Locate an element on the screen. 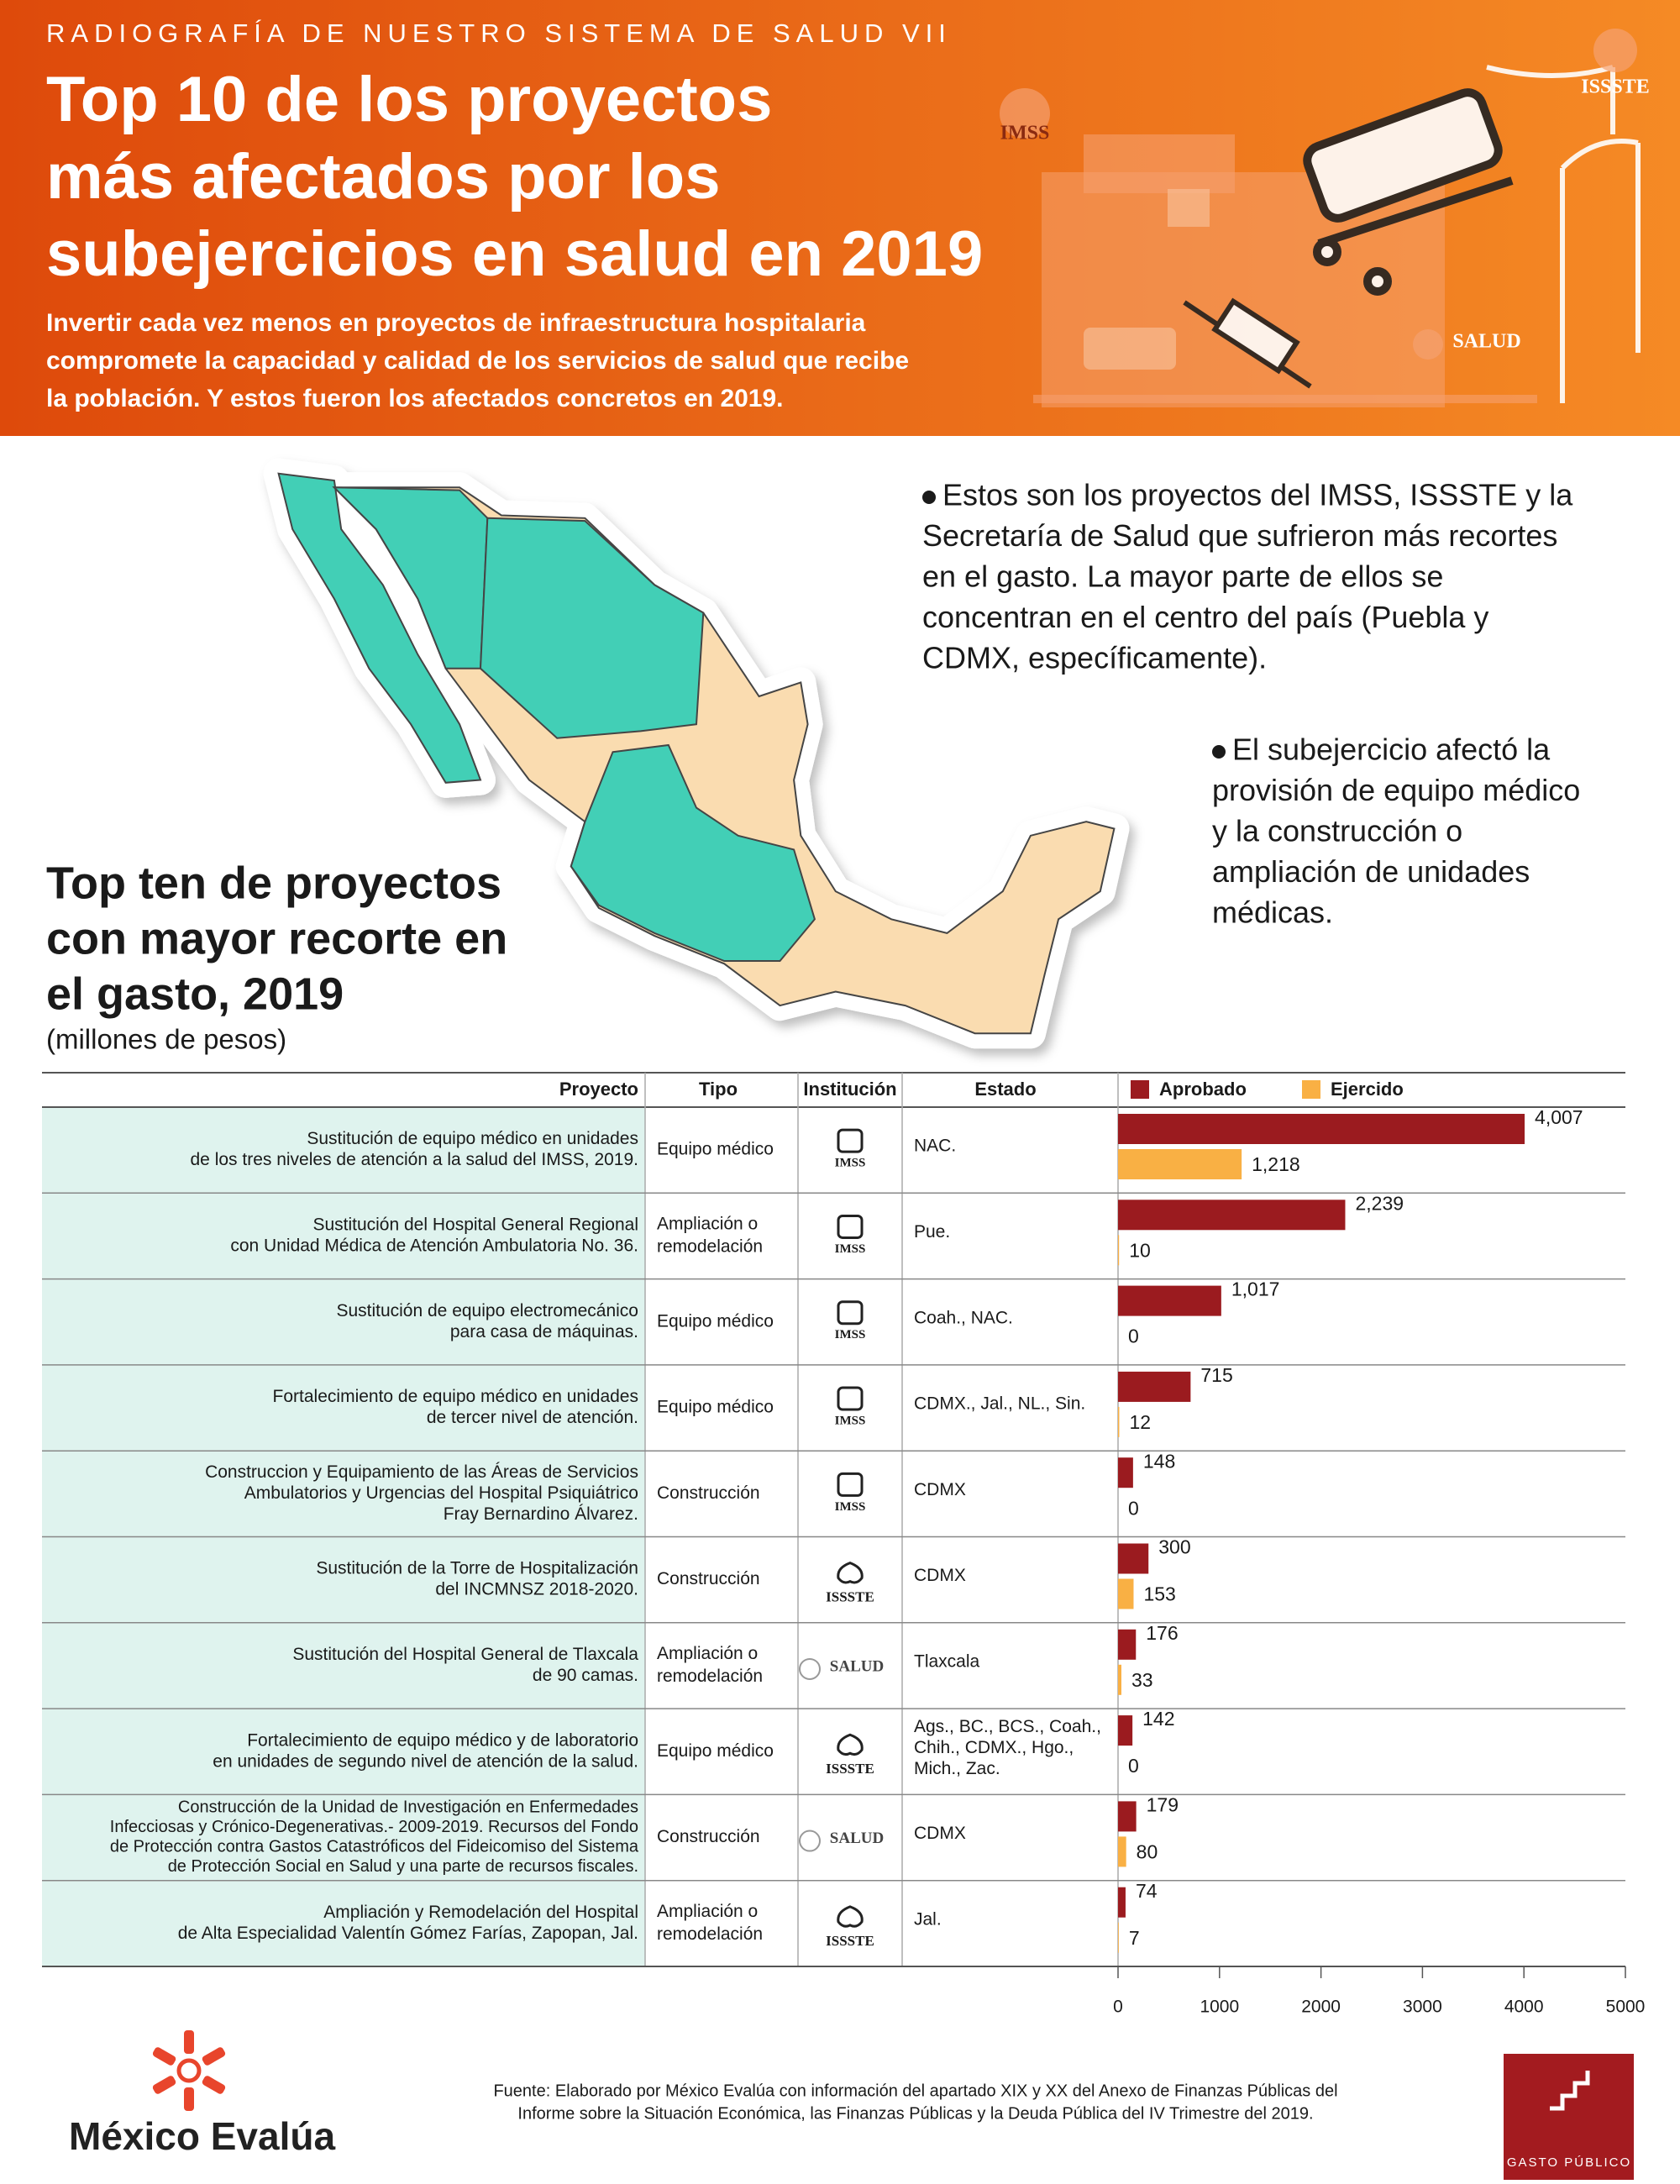 Image resolution: width=1680 pixels, height=2184 pixels. value-label: 74 is located at coordinates (1147, 1891).